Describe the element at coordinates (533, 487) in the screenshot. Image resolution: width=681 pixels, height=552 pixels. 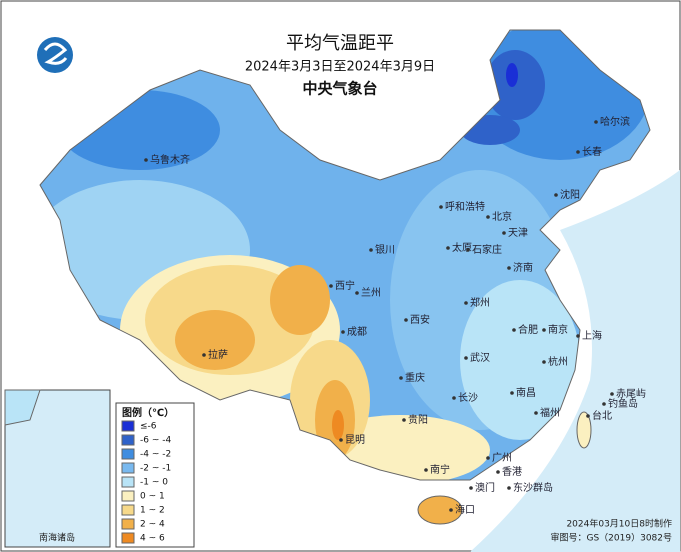
I see `city-label: 东沙群岛` at that location.